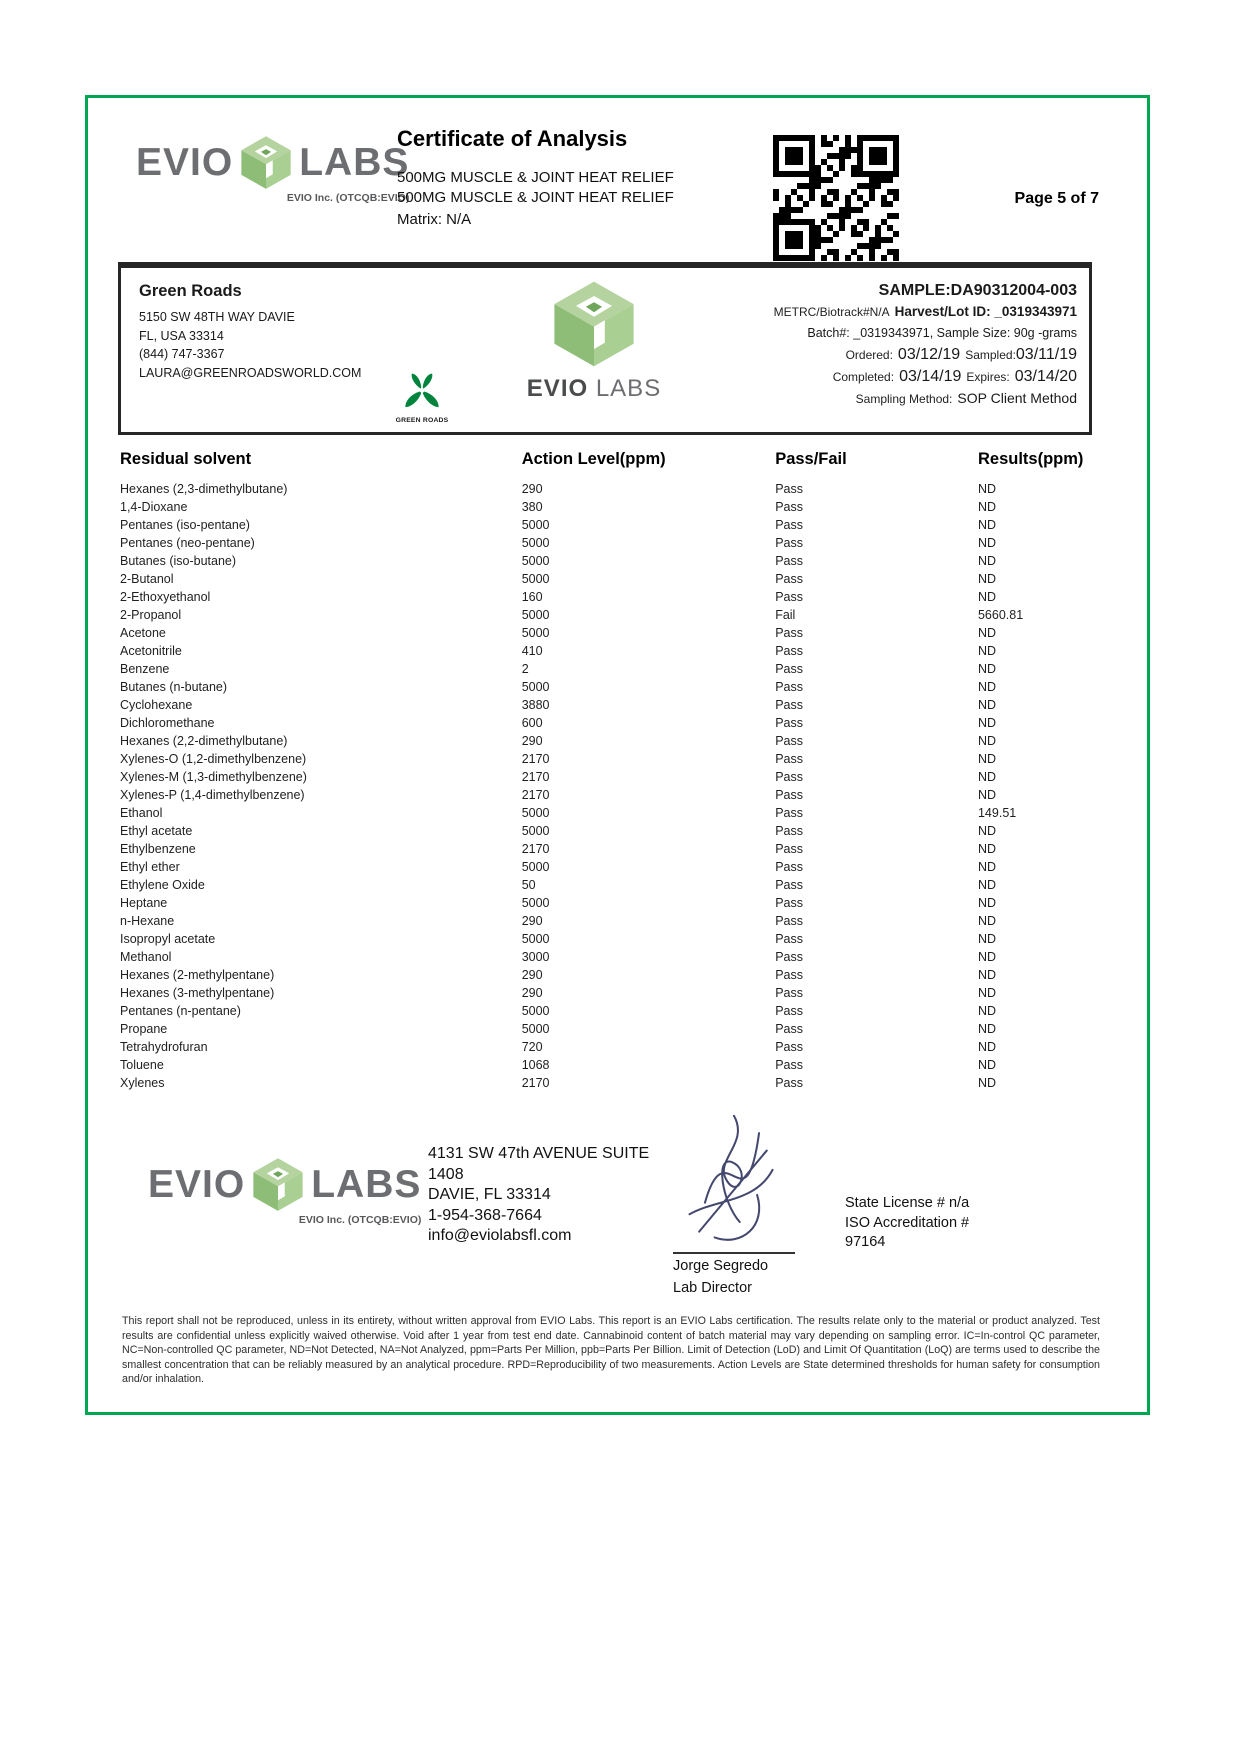 The width and height of the screenshot is (1241, 1754). I want to click on solvent-name: Hexanes (2-methylpentane), so click(197, 975).